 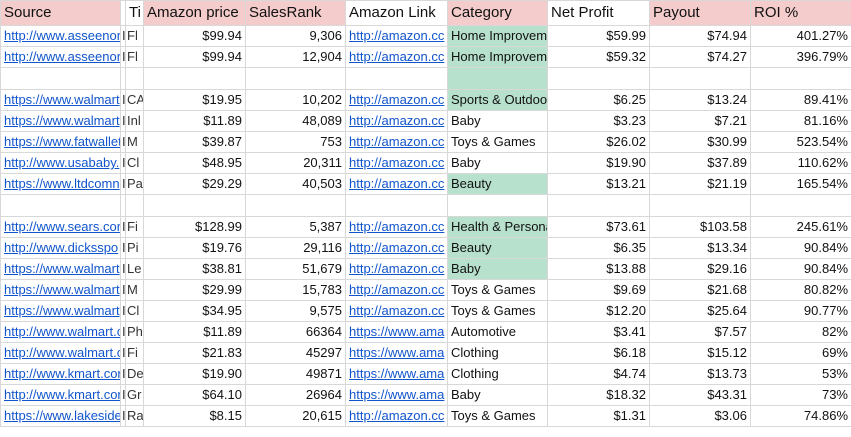 What do you see at coordinates (295, 227) in the screenshot?
I see `salesrank-cell: 5,387` at bounding box center [295, 227].